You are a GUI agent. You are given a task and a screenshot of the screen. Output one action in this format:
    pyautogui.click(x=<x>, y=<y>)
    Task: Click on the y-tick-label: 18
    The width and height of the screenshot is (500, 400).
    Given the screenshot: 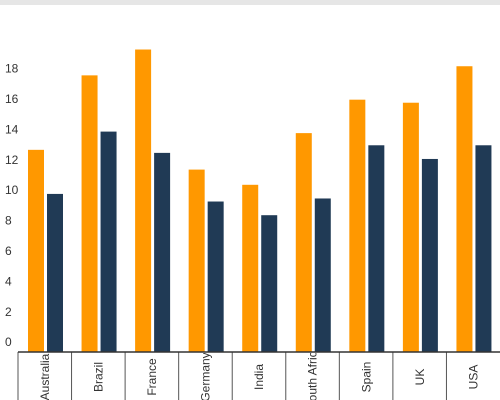 What is the action you would take?
    pyautogui.click(x=12, y=69)
    